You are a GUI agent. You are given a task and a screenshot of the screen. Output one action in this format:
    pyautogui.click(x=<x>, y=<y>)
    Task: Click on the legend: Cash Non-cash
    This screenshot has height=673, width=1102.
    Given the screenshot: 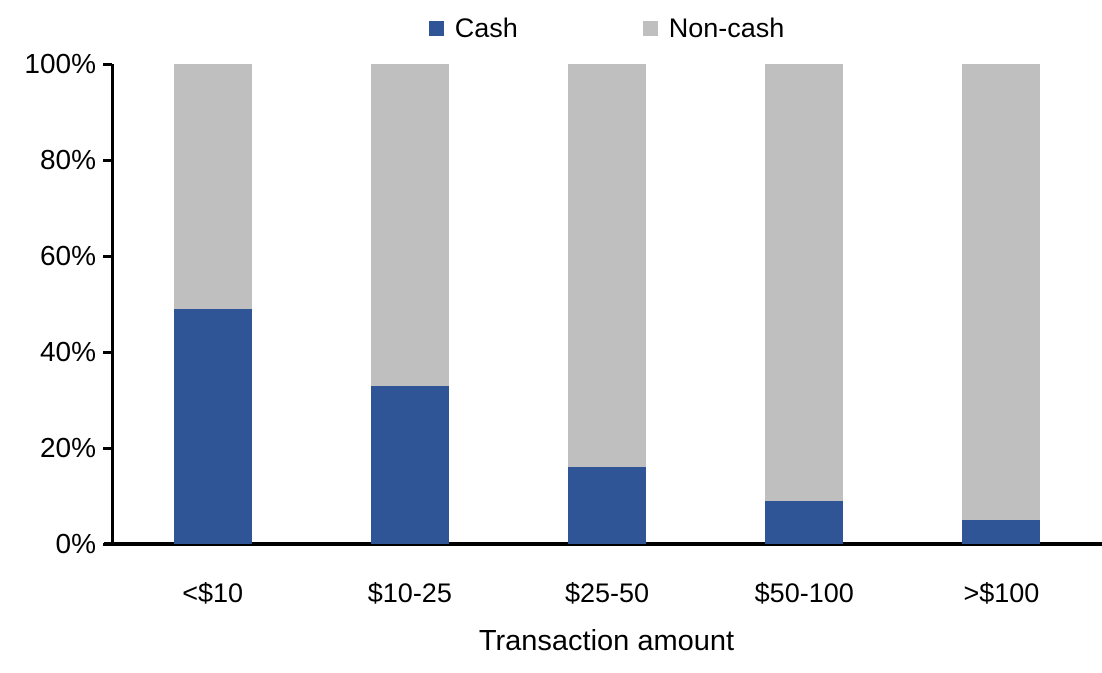 What is the action you would take?
    pyautogui.click(x=606, y=28)
    